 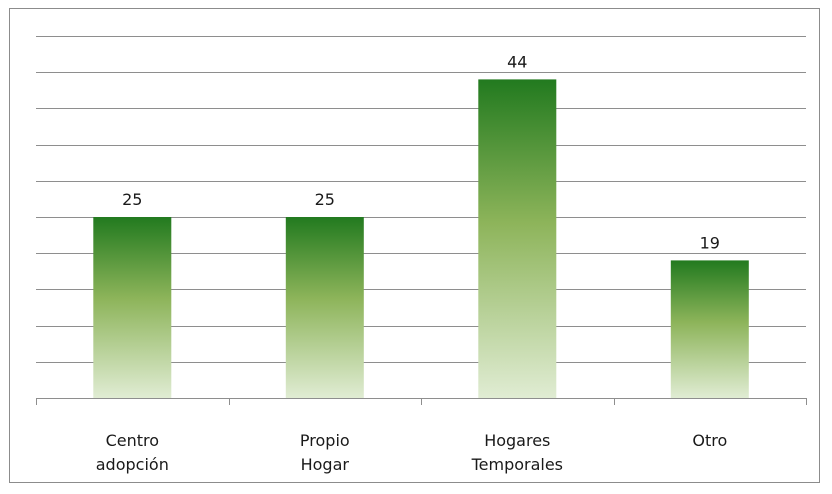 I want to click on data-label: 44, so click(x=517, y=61).